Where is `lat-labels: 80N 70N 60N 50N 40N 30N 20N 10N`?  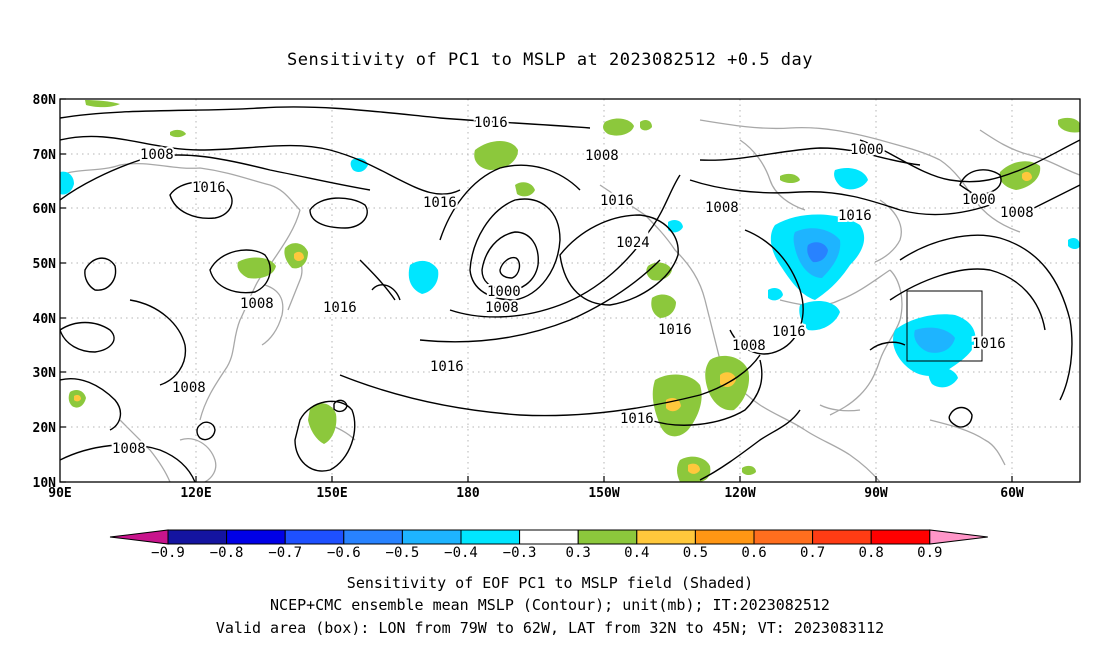
lat-labels: 80N 70N 60N 50N 40N 30N 20N 10N is located at coordinates (45, 292).